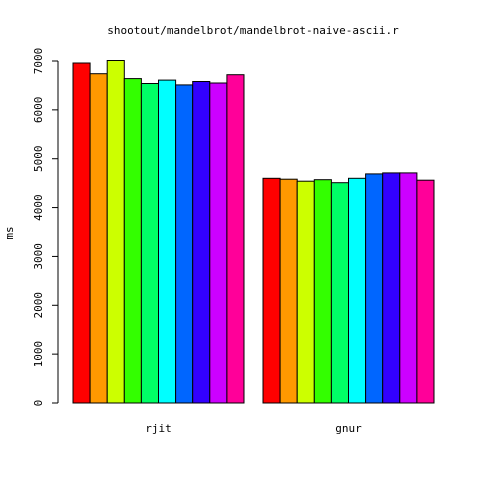 Image resolution: width=480 pixels, height=480 pixels. What do you see at coordinates (38, 158) in the screenshot?
I see `y-tick-label: 5000` at bounding box center [38, 158].